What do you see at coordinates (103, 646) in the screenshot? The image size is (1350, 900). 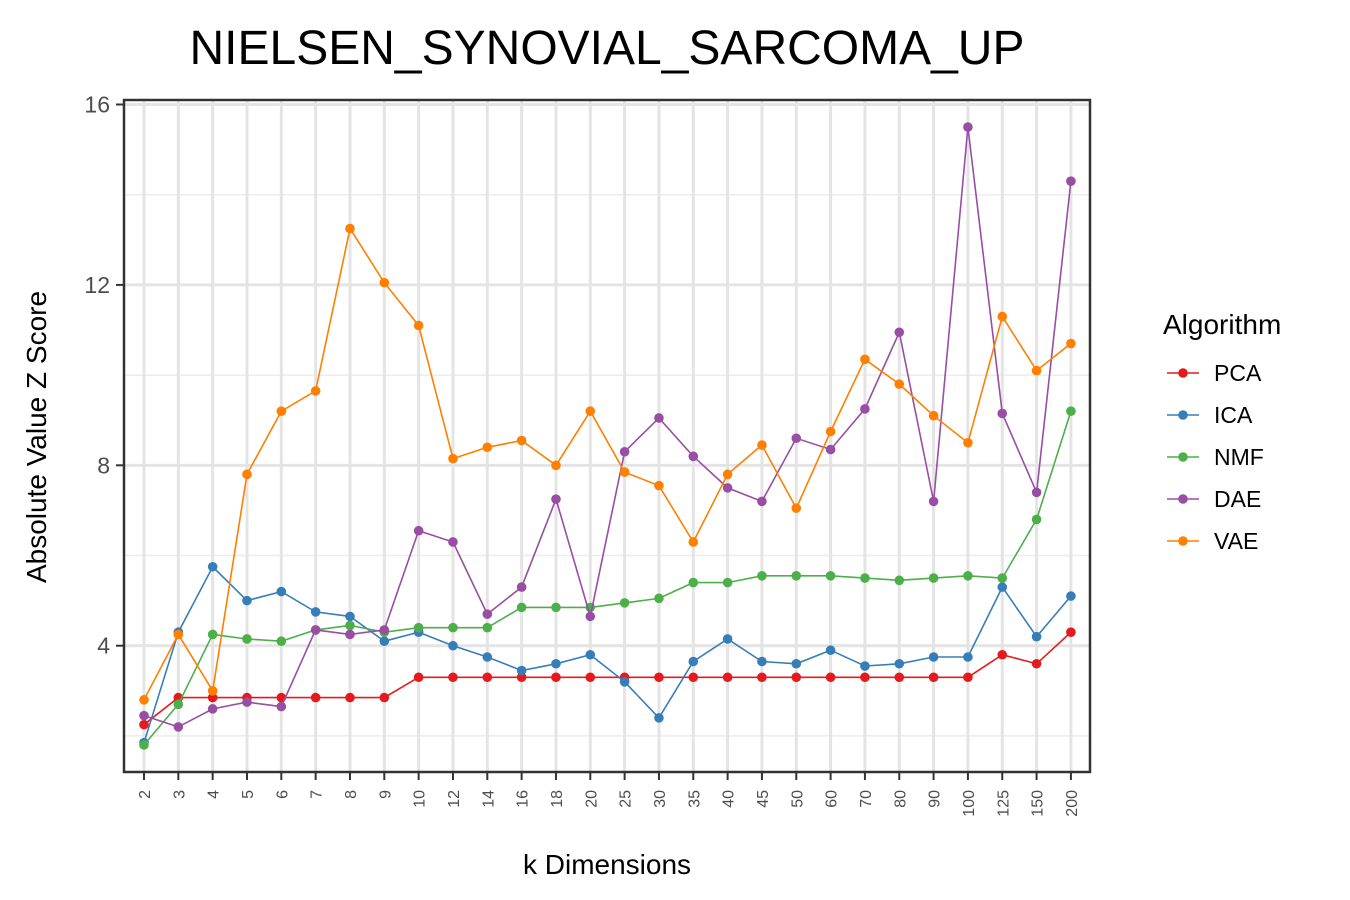 I see `y-tick-label: 4` at bounding box center [103, 646].